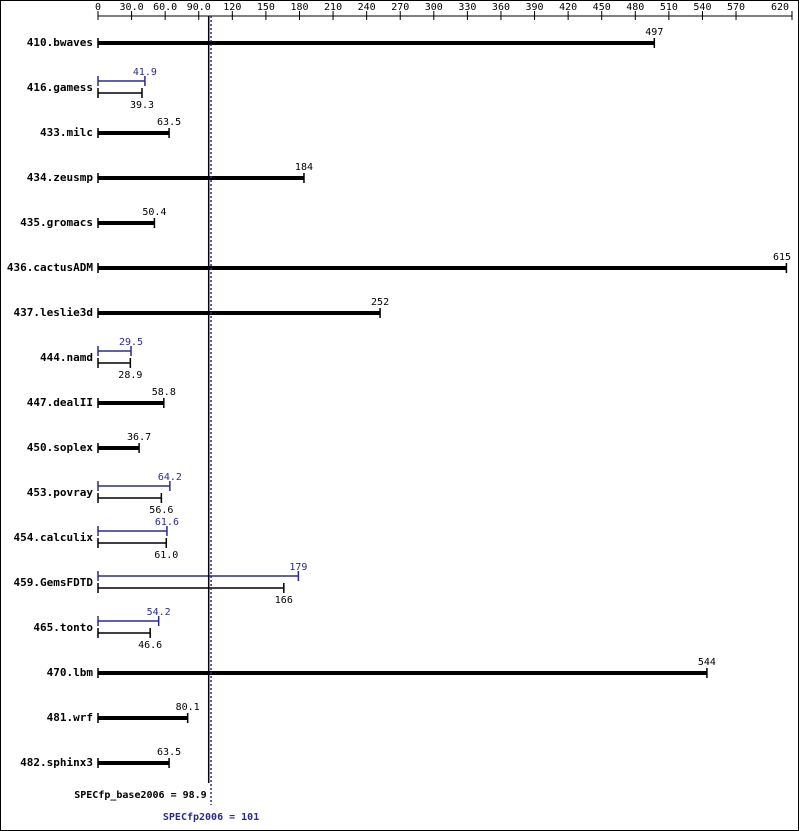 Image resolution: width=799 pixels, height=831 pixels. Describe the element at coordinates (298, 567) in the screenshot. I see `value-label: 179` at that location.